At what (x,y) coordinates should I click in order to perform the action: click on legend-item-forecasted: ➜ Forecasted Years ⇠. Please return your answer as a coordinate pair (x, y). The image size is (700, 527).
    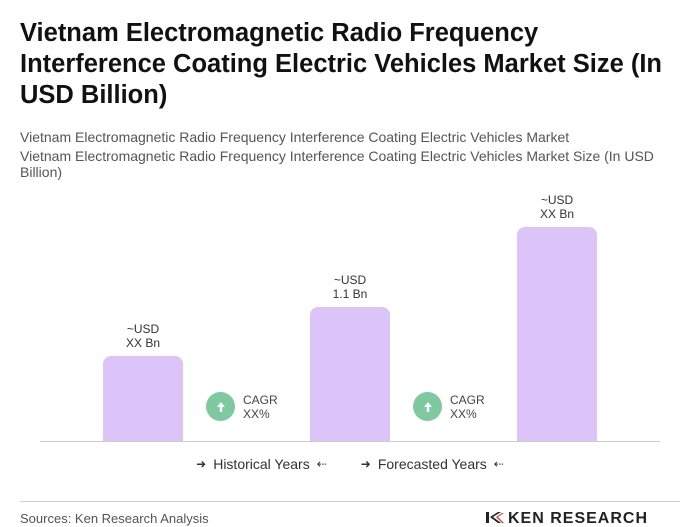
    Looking at the image, I should click on (432, 464).